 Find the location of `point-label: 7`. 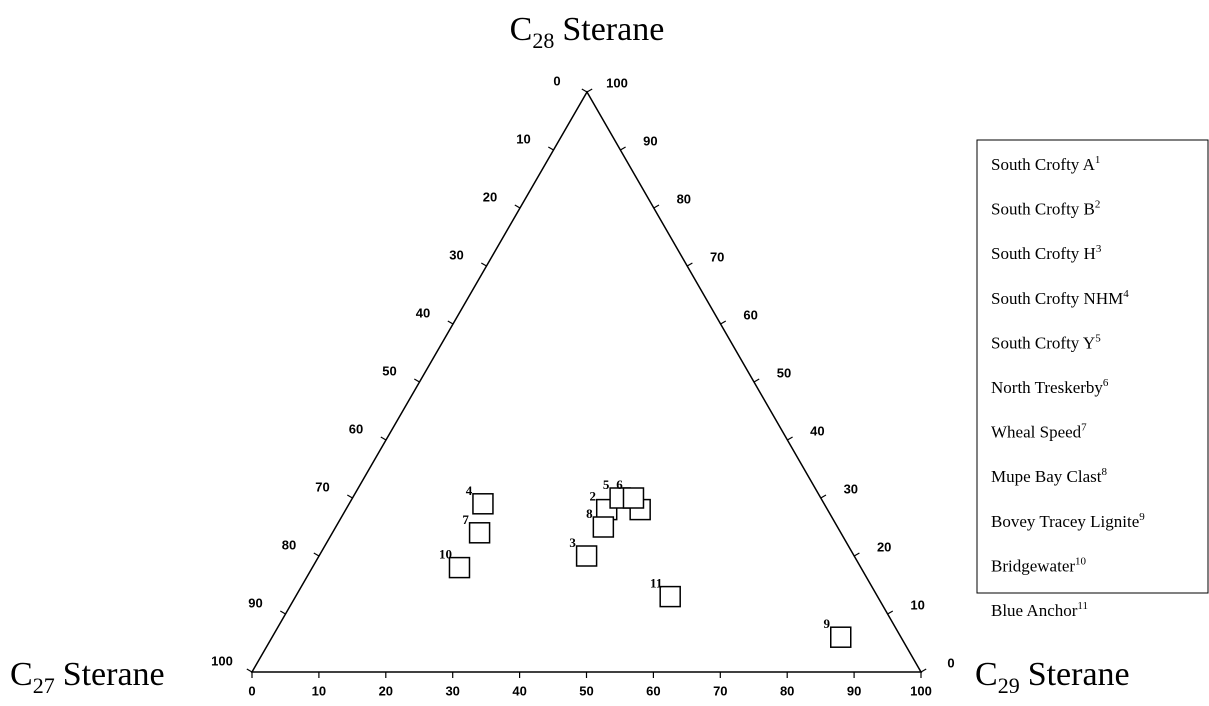

point-label: 7 is located at coordinates (465, 519).